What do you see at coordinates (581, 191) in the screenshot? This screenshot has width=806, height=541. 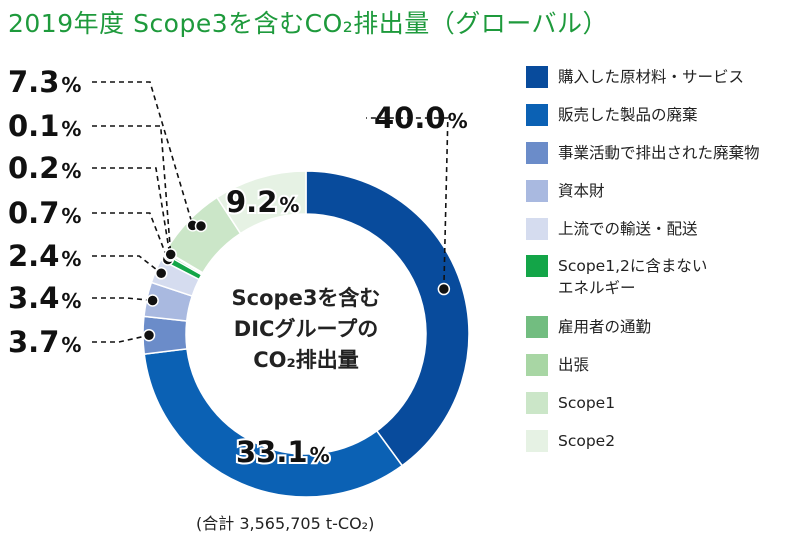 I see `legend-label-3: 資本財` at bounding box center [581, 191].